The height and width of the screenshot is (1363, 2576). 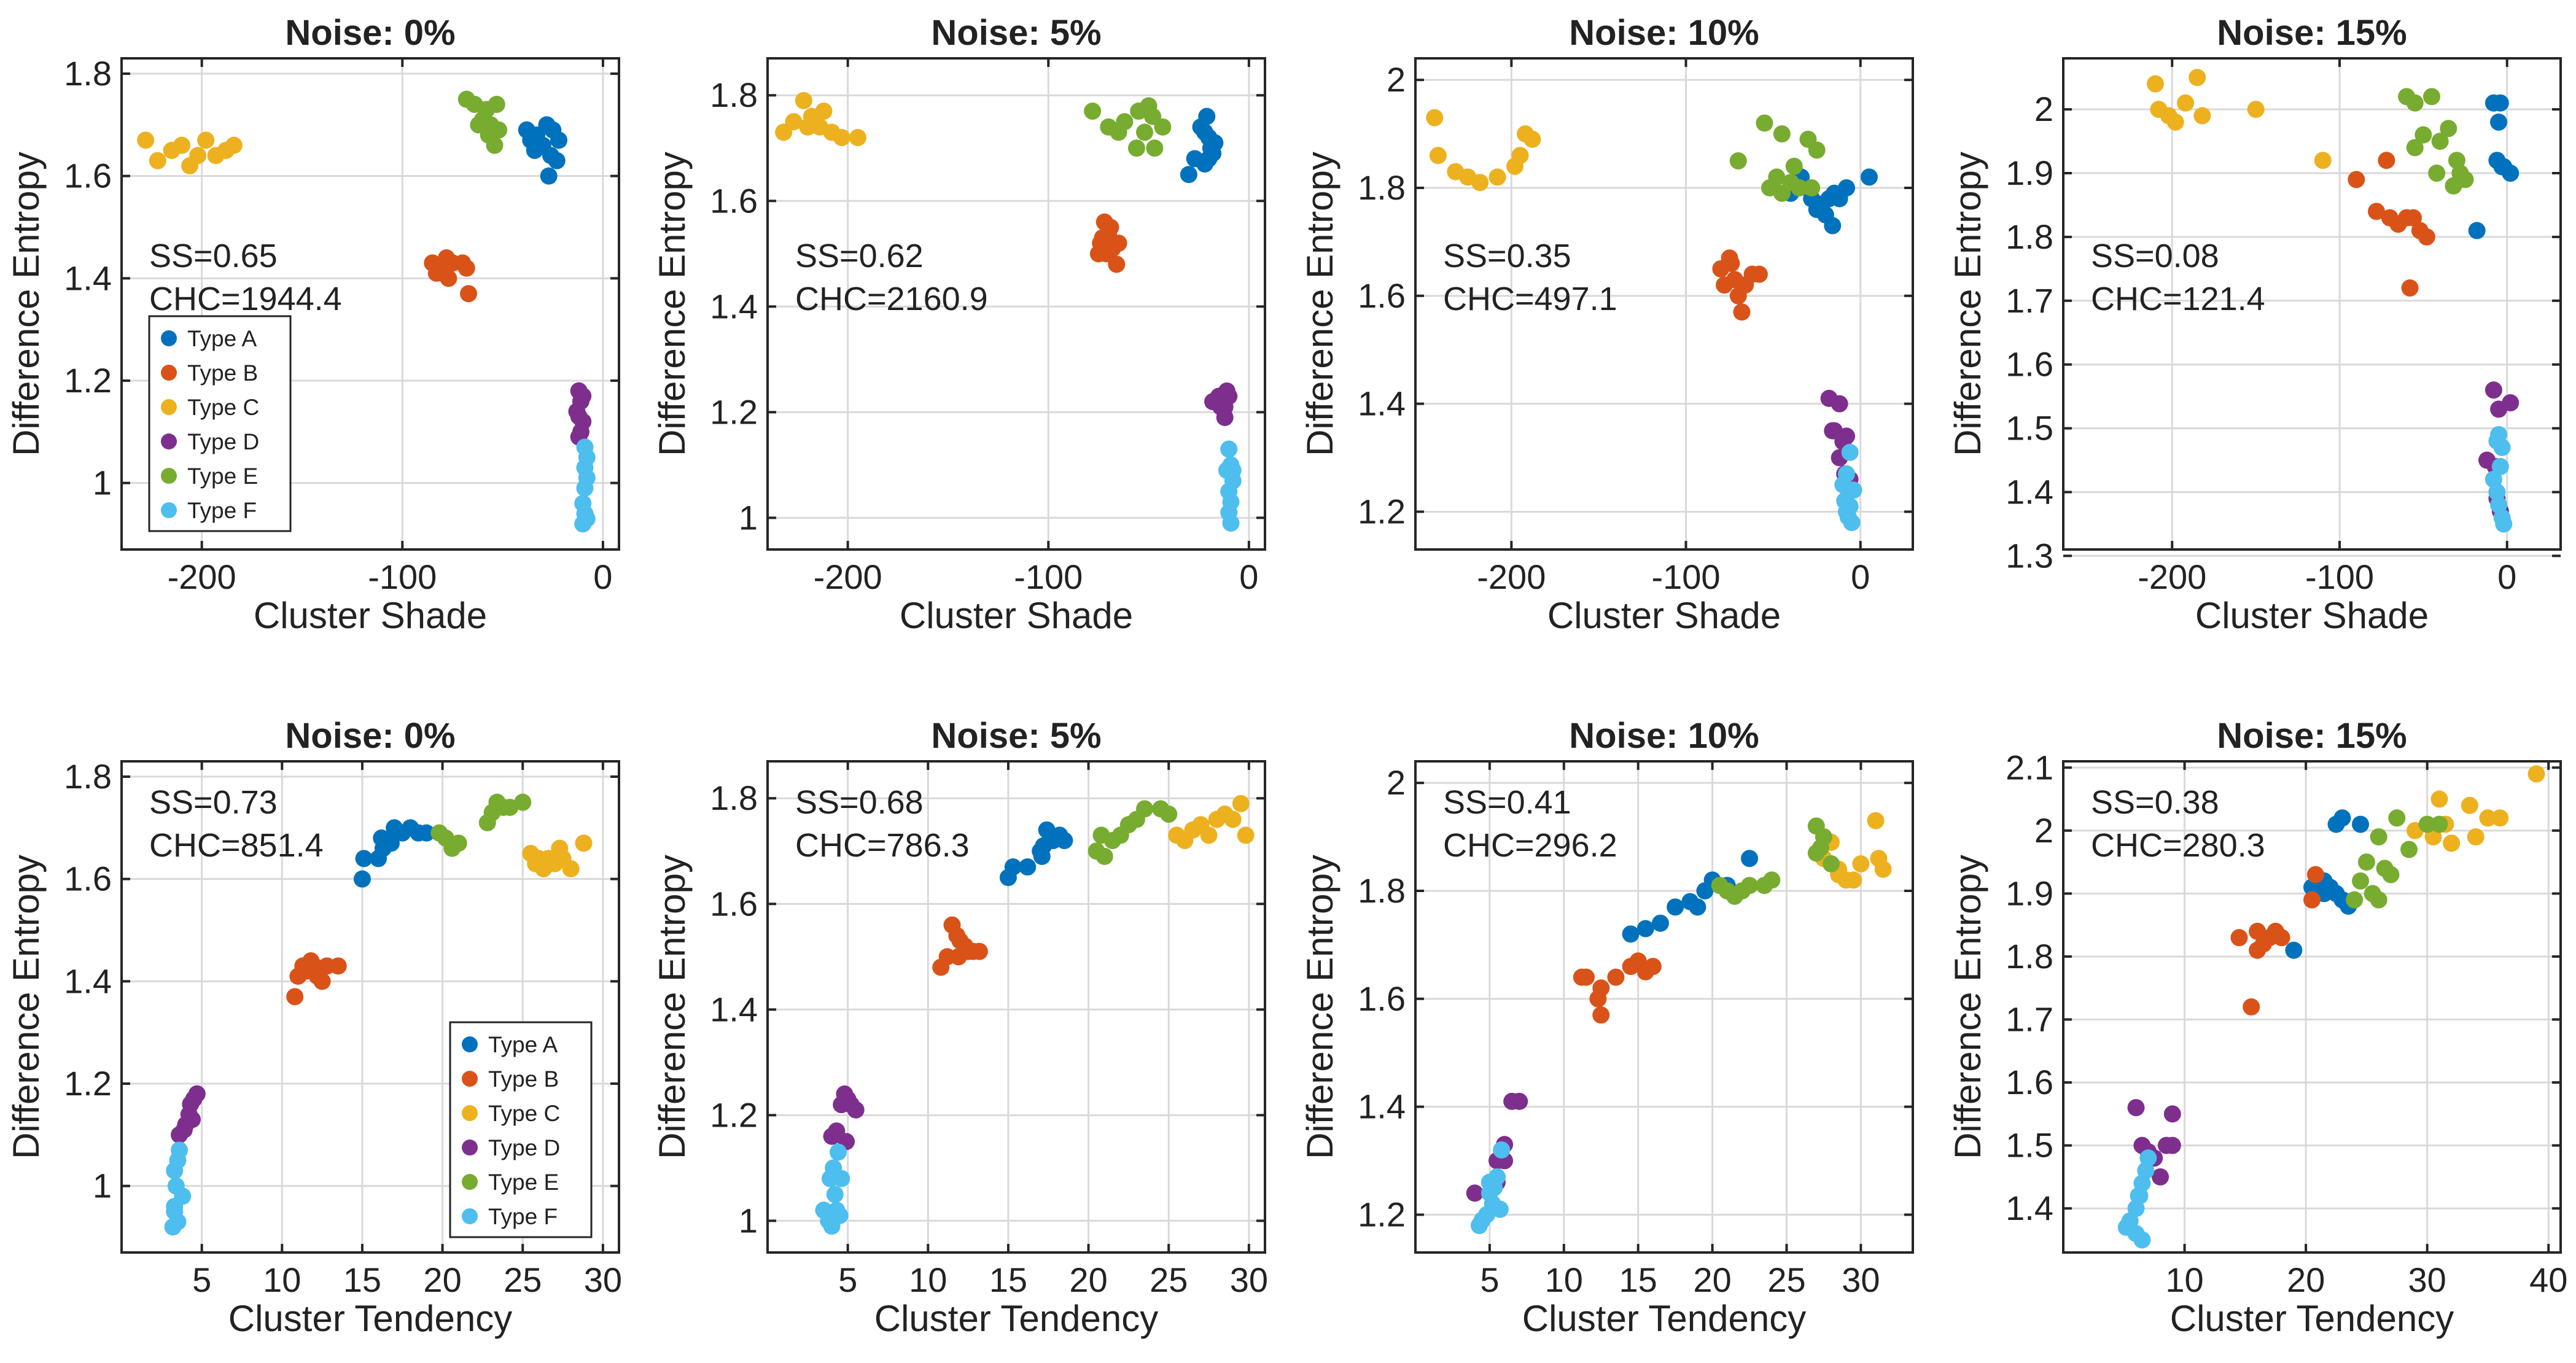 I want to click on axes-frame, so click(x=1016, y=304).